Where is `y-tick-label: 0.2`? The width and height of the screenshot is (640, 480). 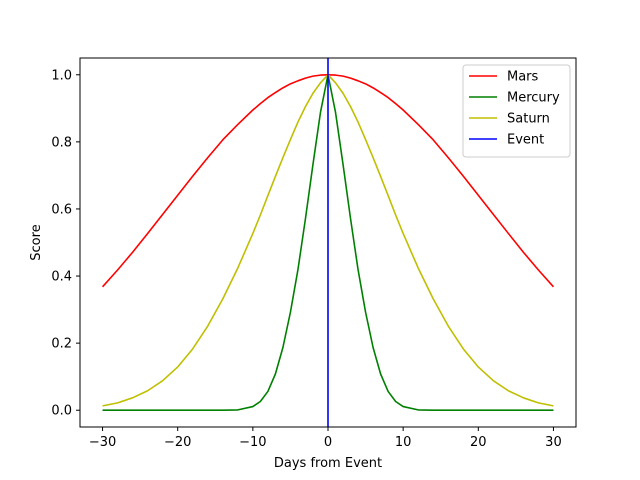
y-tick-label: 0.2 is located at coordinates (61, 344).